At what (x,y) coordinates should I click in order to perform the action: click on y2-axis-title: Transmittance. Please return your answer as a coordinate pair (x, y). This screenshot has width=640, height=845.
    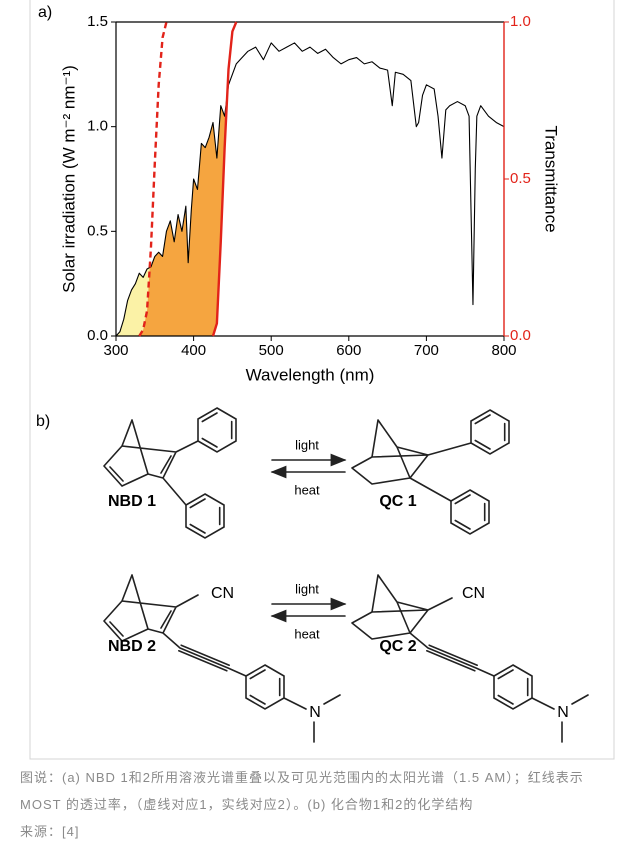
    Looking at the image, I should click on (551, 178).